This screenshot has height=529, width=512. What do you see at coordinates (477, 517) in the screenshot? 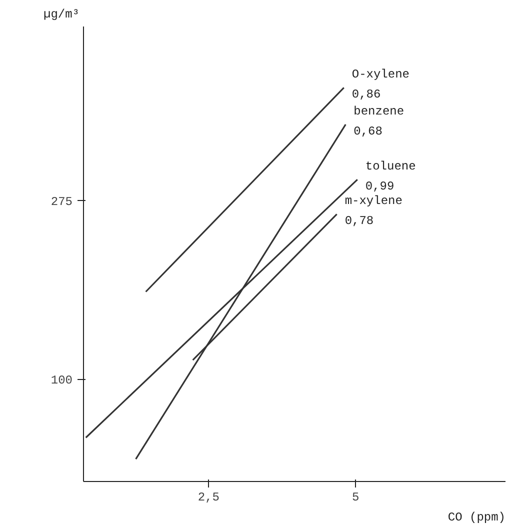
I see `x-axis-title: CO (ppm)` at bounding box center [477, 517].